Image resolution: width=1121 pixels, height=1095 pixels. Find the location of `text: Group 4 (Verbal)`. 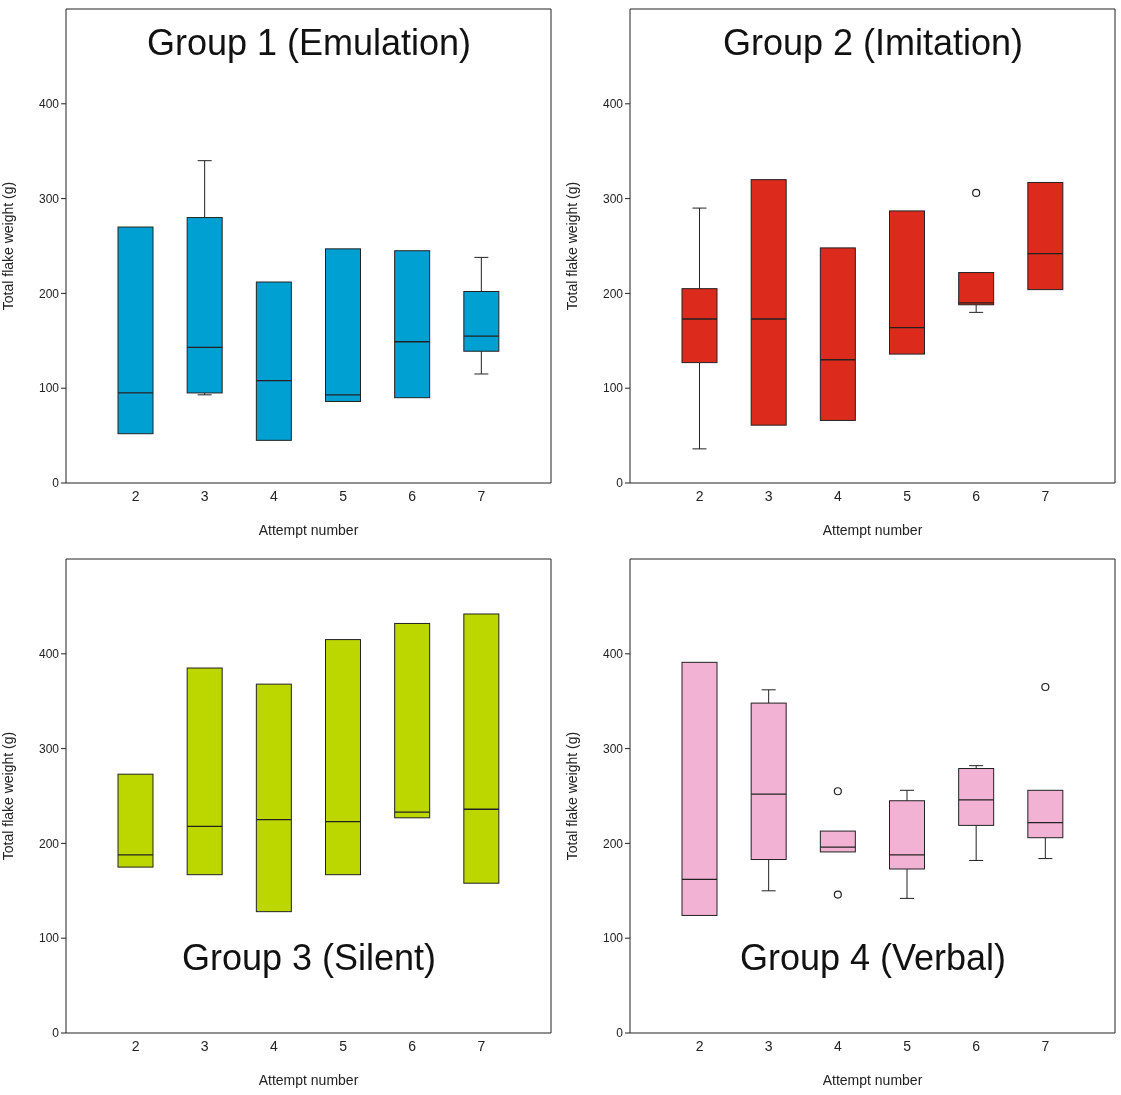

text: Group 4 (Verbal) is located at coordinates (873, 957).